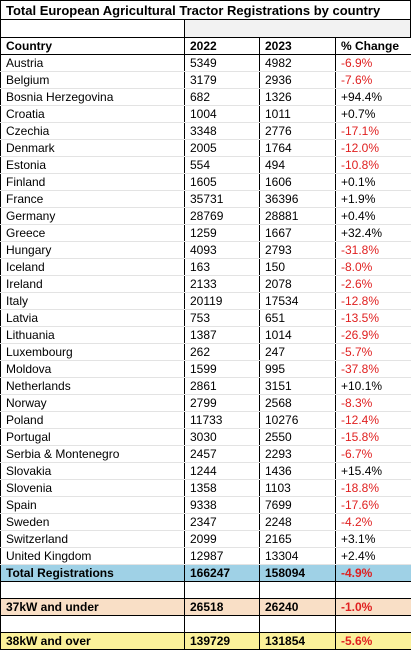  Describe the element at coordinates (222, 471) in the screenshot. I see `value-2022-cell: 1244` at that location.